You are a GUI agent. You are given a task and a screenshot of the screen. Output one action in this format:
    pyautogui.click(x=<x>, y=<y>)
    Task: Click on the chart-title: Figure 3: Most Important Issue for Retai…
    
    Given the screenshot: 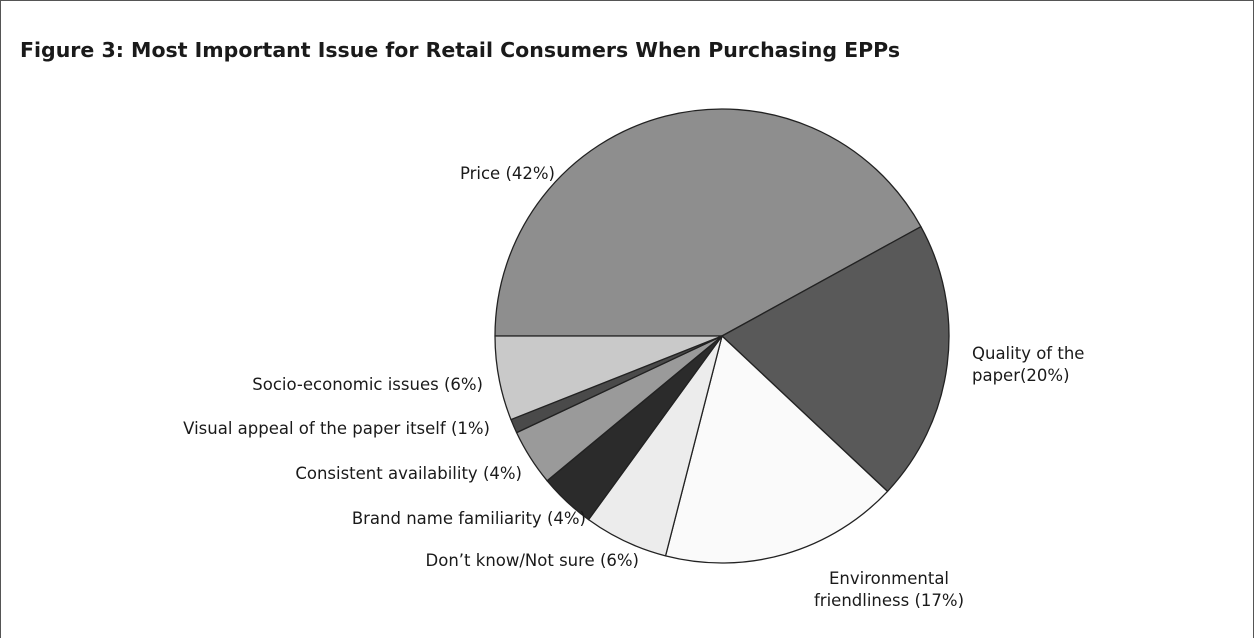 What is the action you would take?
    pyautogui.click(x=460, y=50)
    